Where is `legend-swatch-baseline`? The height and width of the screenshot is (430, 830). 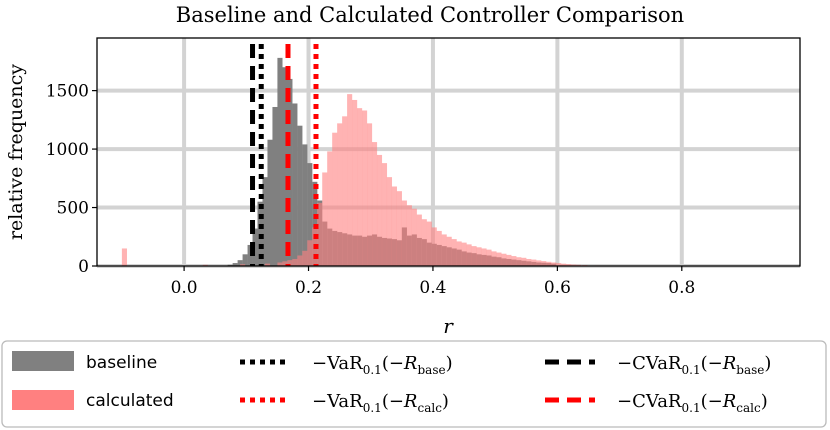
legend-swatch-baseline is located at coordinates (43, 361).